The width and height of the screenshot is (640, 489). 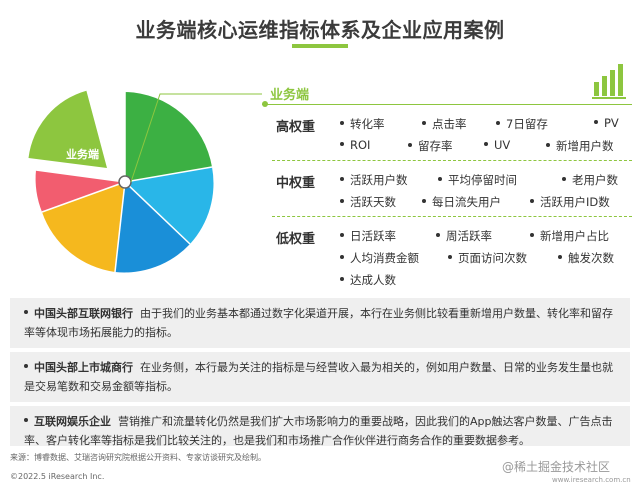 What do you see at coordinates (586, 258) in the screenshot?
I see `metric-item: 触发次数` at bounding box center [586, 258].